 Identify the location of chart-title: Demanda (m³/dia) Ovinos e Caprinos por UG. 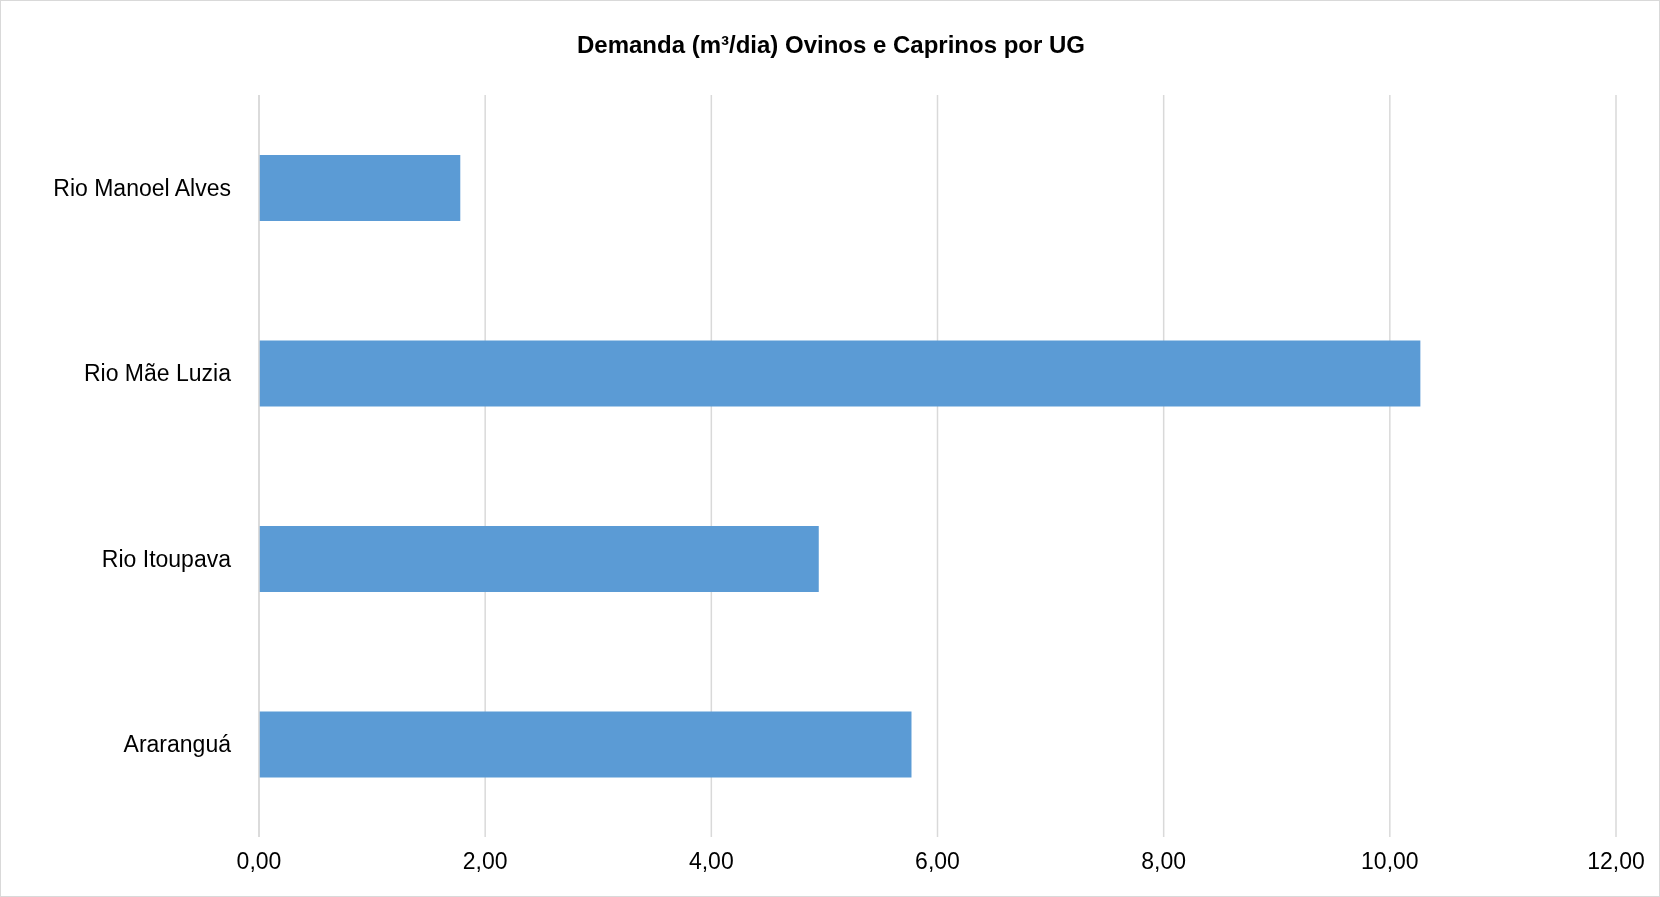
(831, 45).